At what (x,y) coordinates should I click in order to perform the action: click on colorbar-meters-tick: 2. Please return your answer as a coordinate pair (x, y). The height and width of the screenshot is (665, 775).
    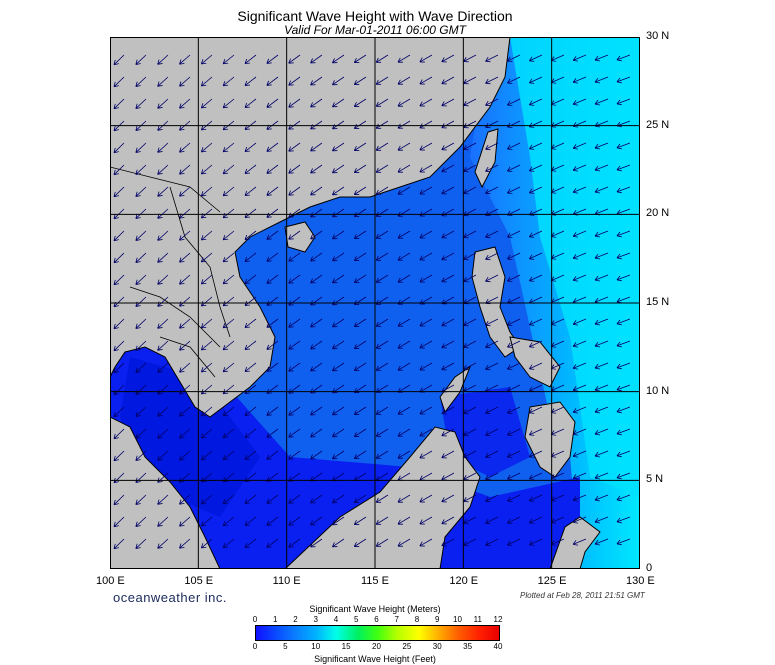
    Looking at the image, I should click on (295, 619).